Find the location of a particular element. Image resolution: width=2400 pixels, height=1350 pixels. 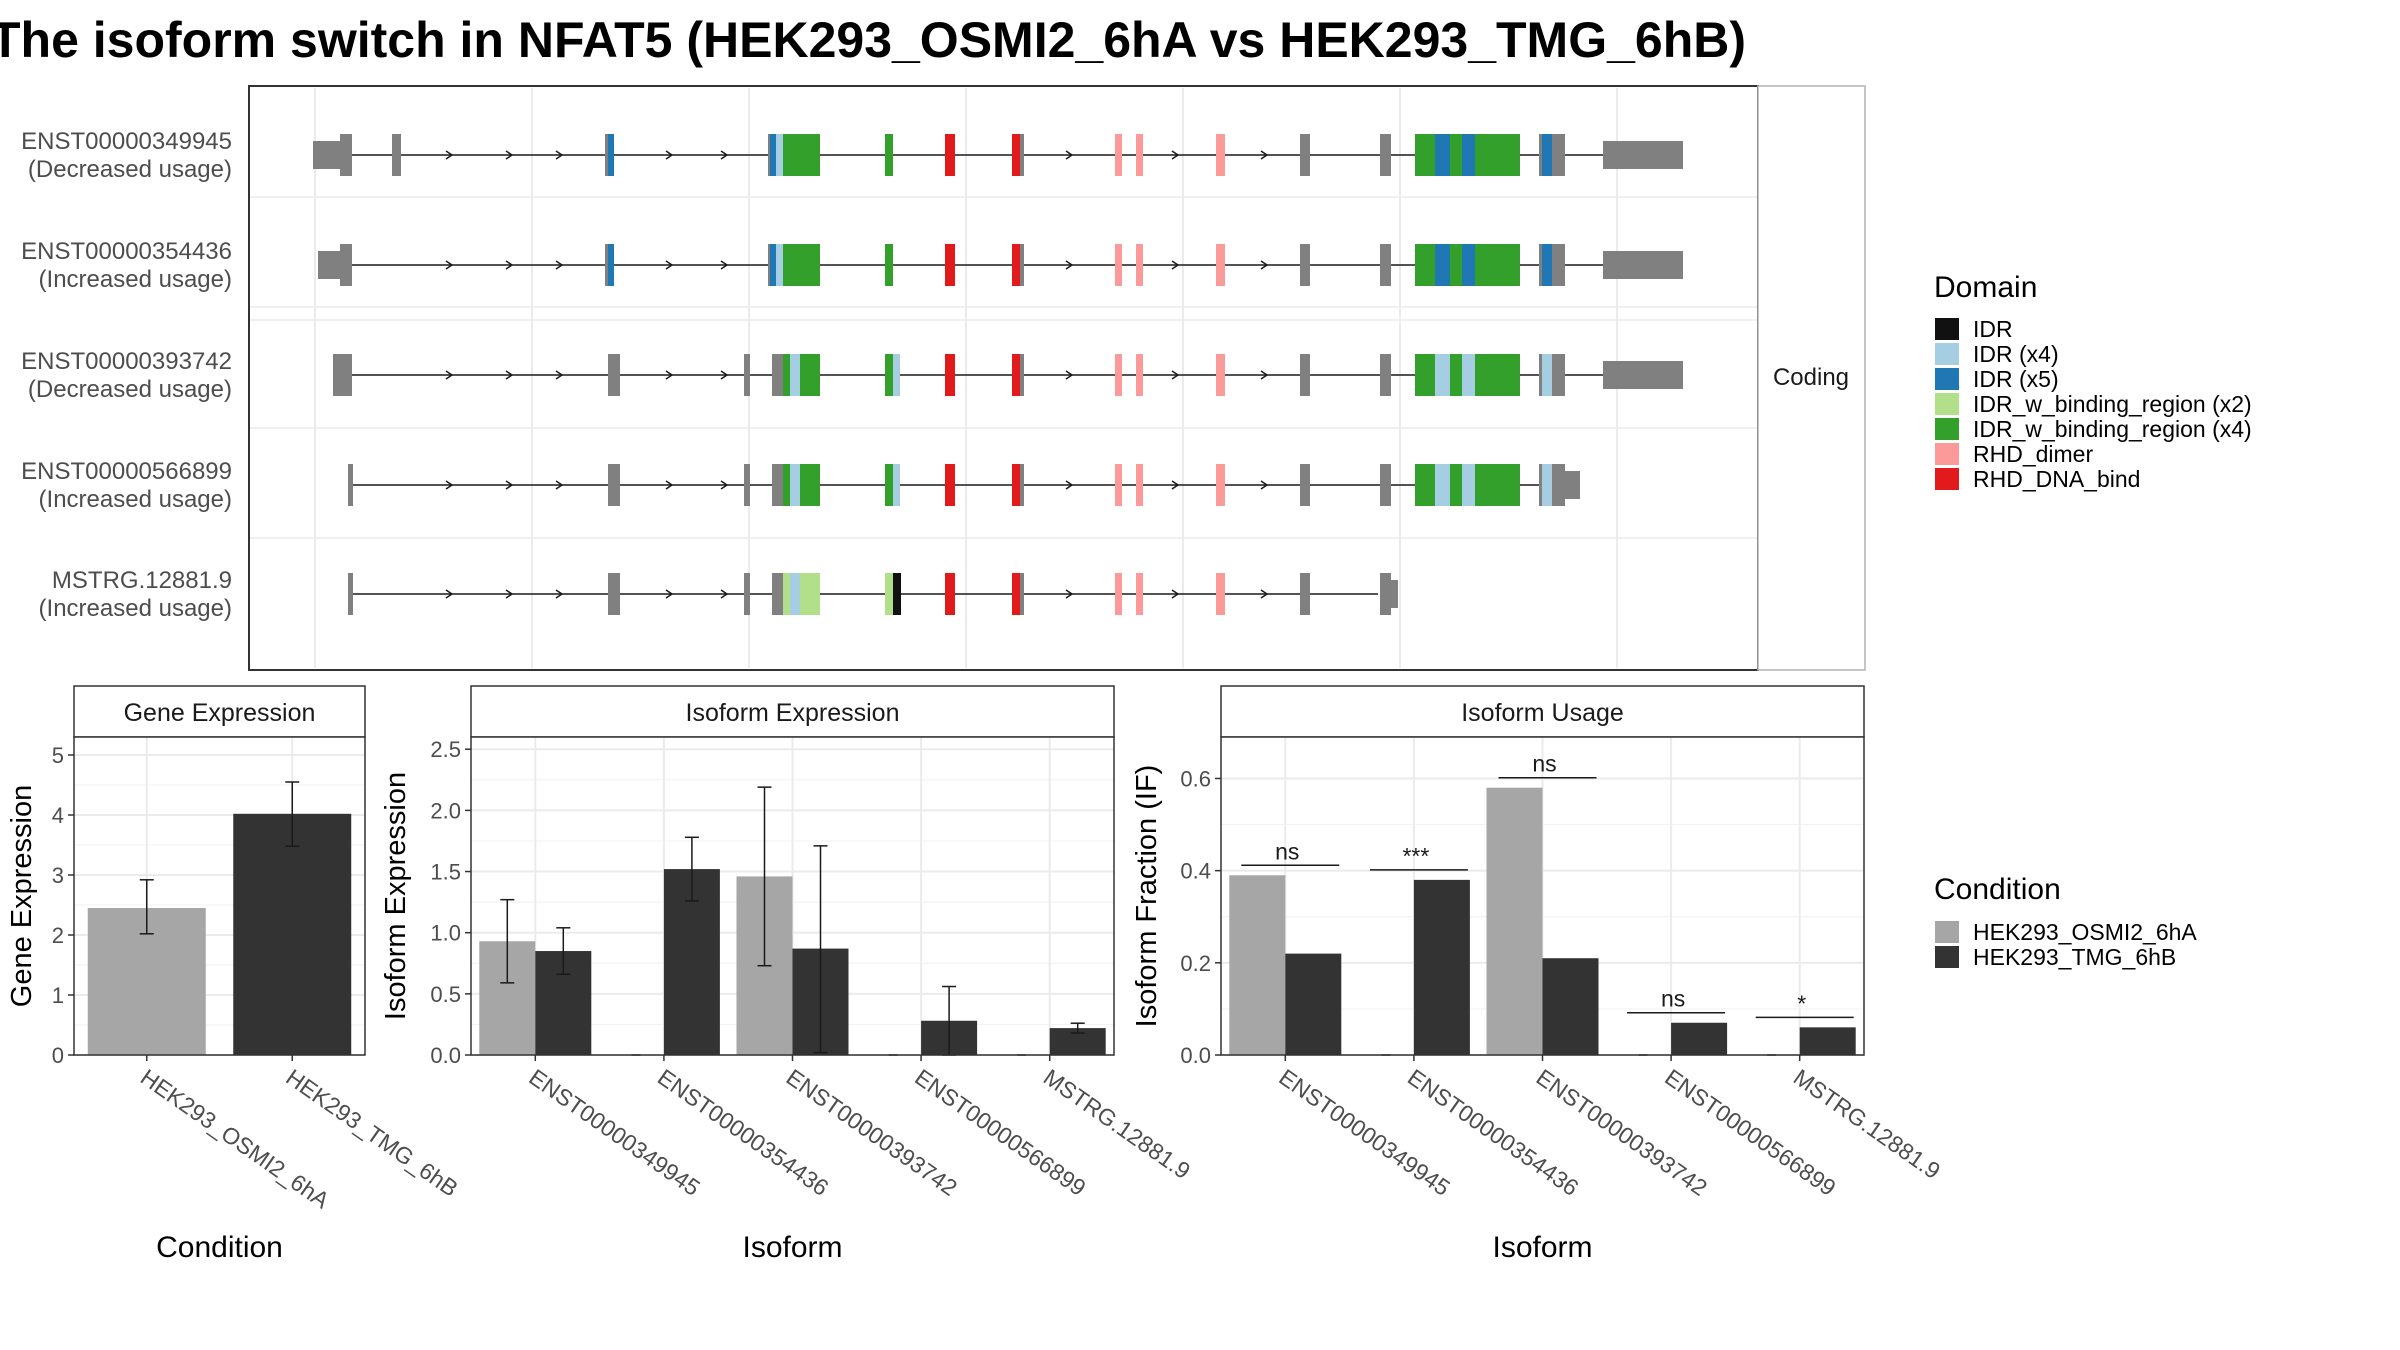

domain-legend-label: IDR_w_binding_region (x2) is located at coordinates (2112, 404).